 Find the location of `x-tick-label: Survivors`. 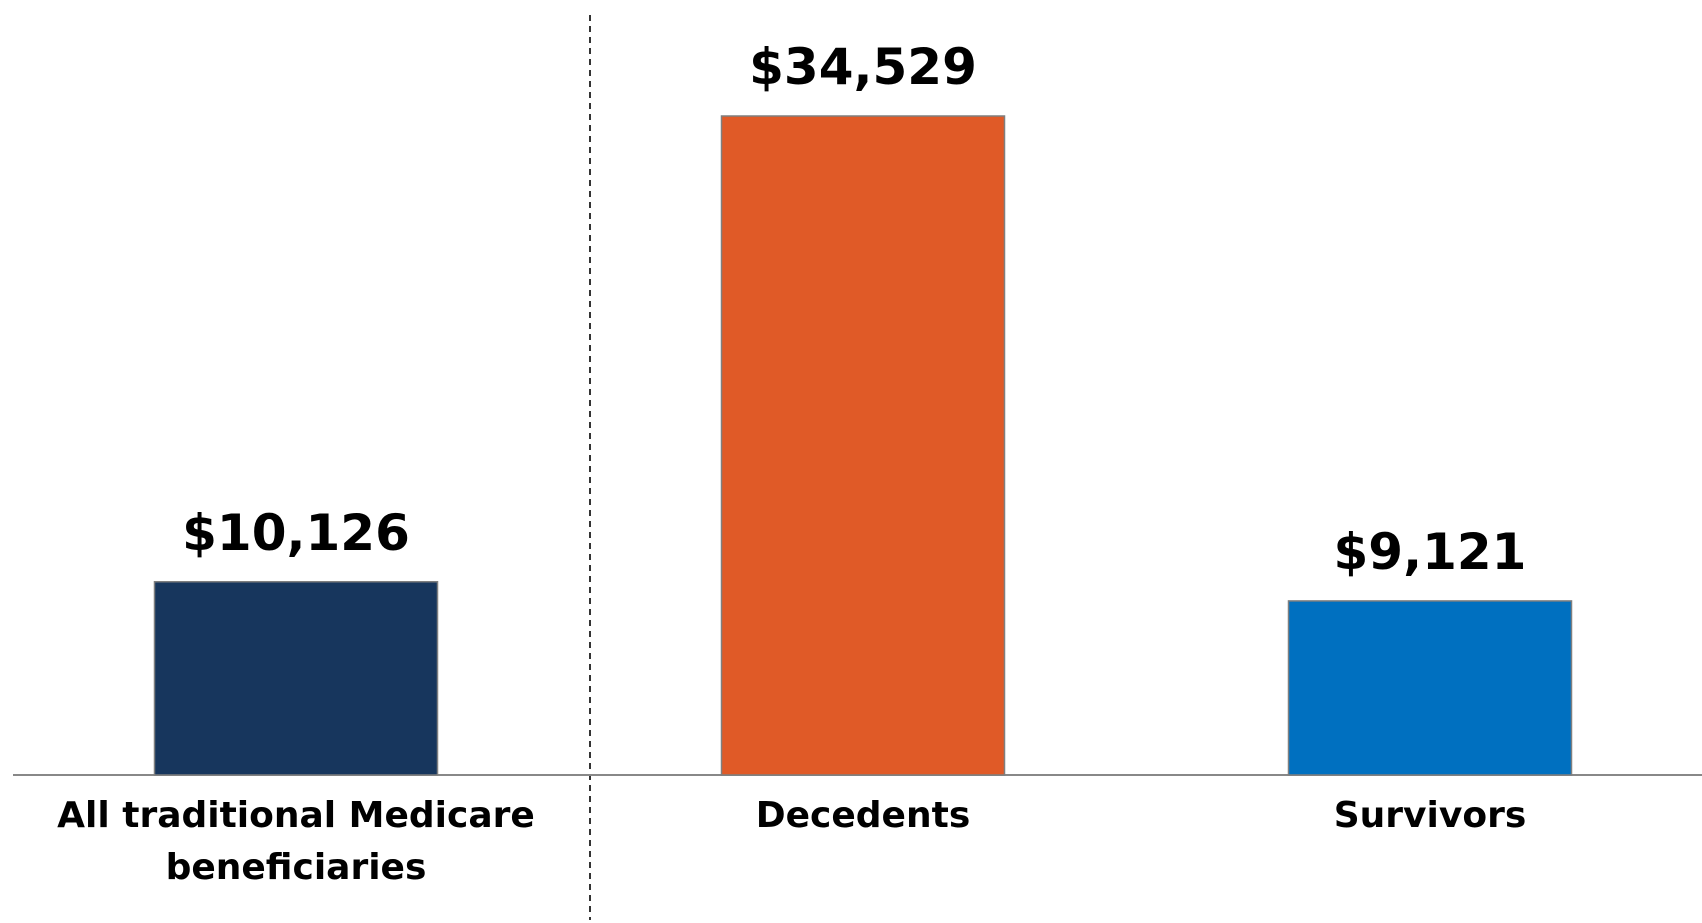

x-tick-label: Survivors is located at coordinates (1430, 815).